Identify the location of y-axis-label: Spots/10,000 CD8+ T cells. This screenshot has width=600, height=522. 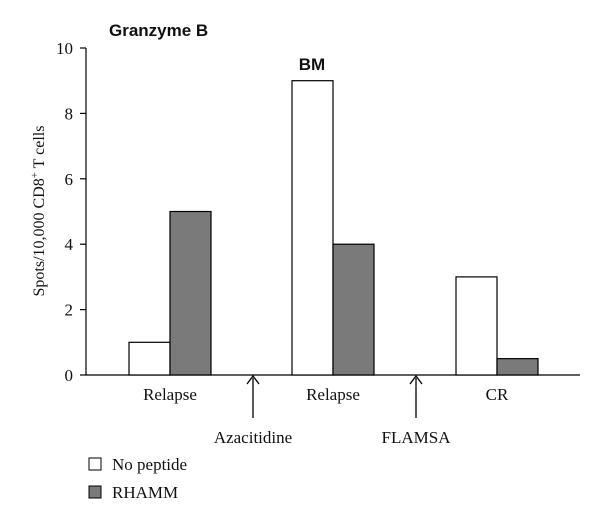
(38, 211).